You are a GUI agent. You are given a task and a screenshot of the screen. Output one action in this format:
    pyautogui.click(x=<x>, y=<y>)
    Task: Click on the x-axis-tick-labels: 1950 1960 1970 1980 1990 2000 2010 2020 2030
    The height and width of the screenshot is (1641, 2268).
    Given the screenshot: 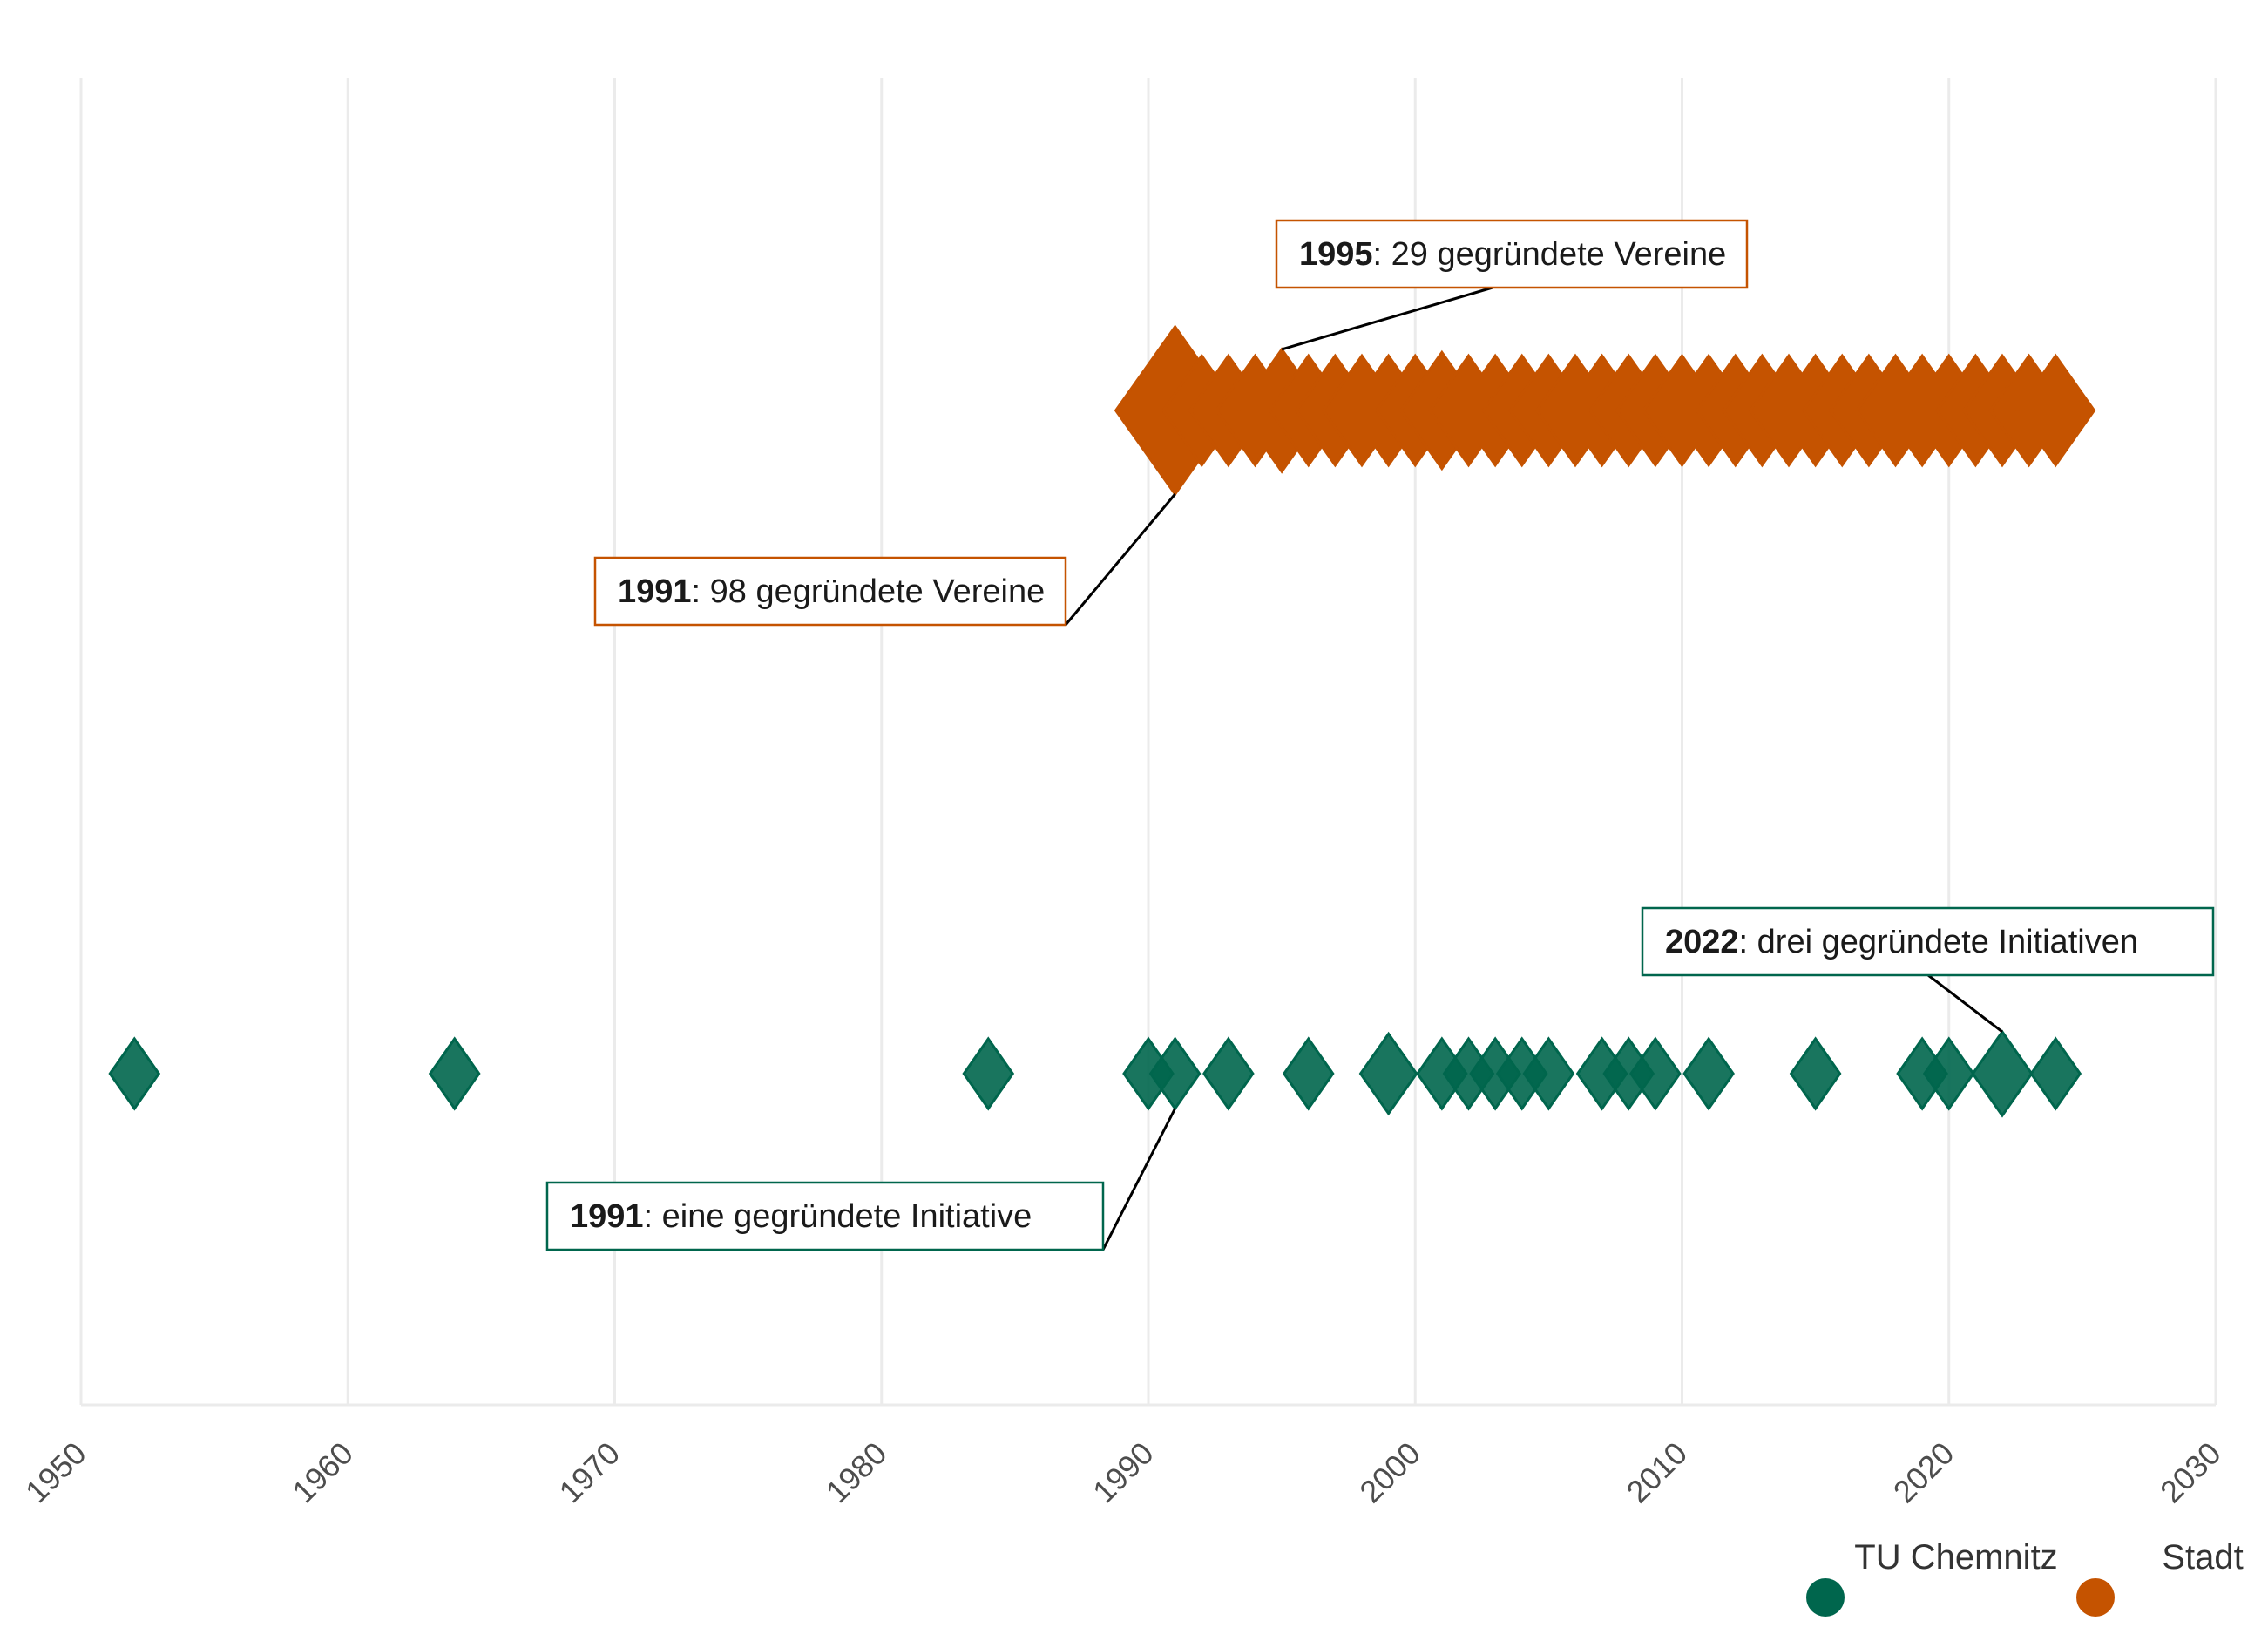 What is the action you would take?
    pyautogui.click(x=1123, y=1472)
    